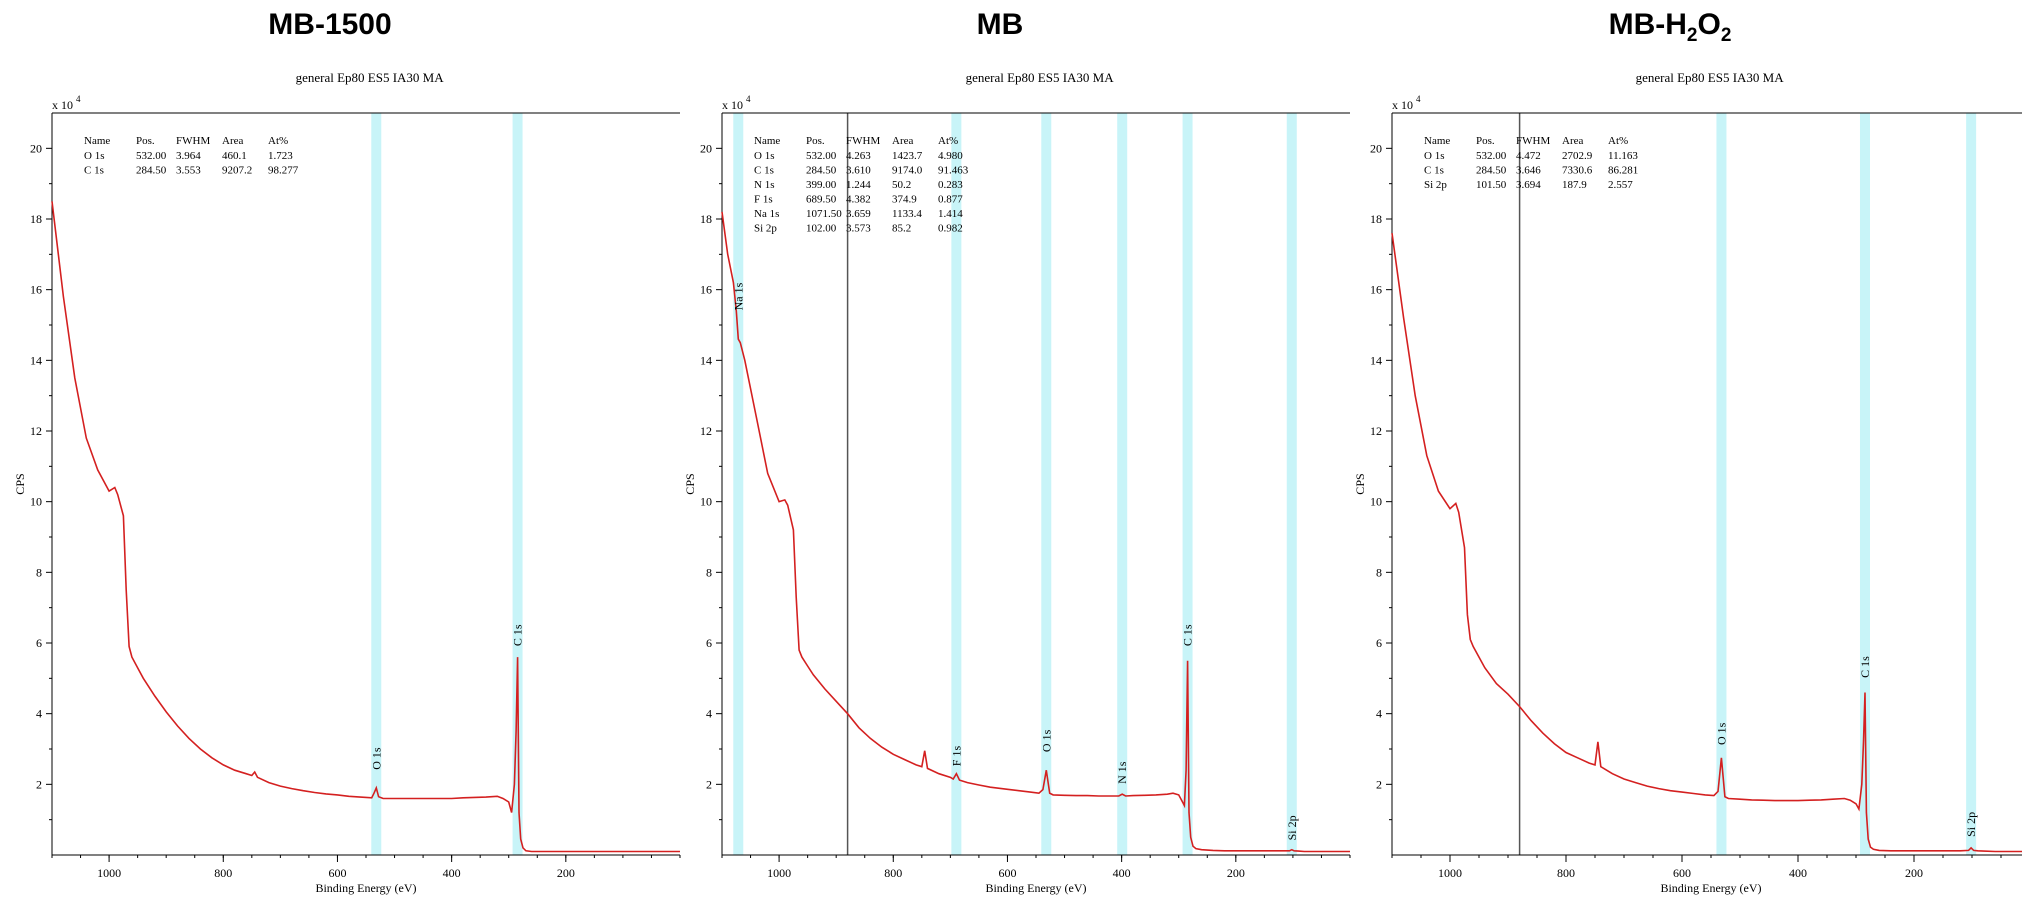 Image resolution: width=2022 pixels, height=900 pixels. Describe the element at coordinates (764, 171) in the screenshot. I see `table-cell: C 1s` at that location.